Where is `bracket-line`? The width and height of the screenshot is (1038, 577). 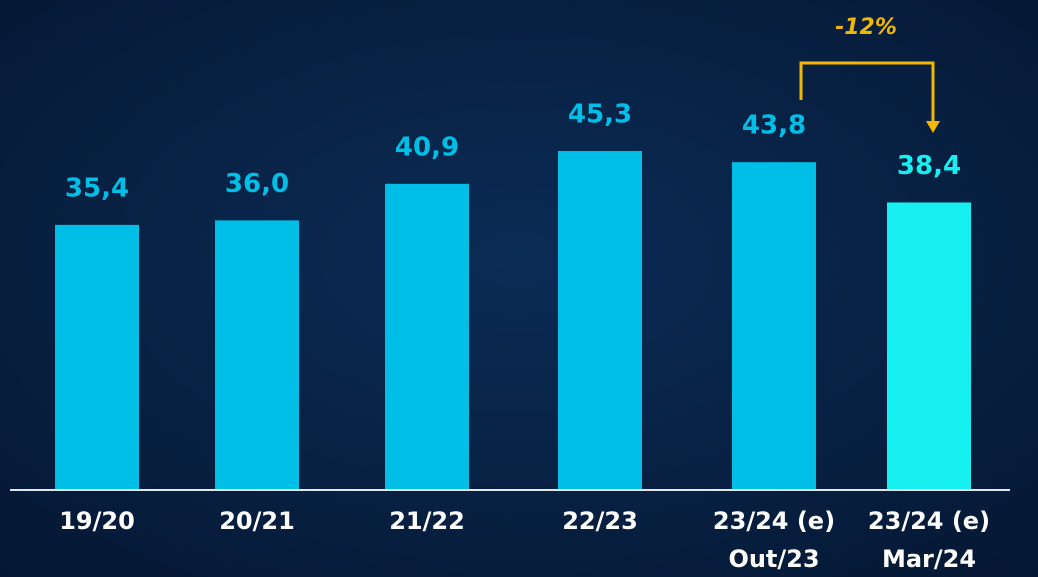
bracket-line is located at coordinates (867, 92).